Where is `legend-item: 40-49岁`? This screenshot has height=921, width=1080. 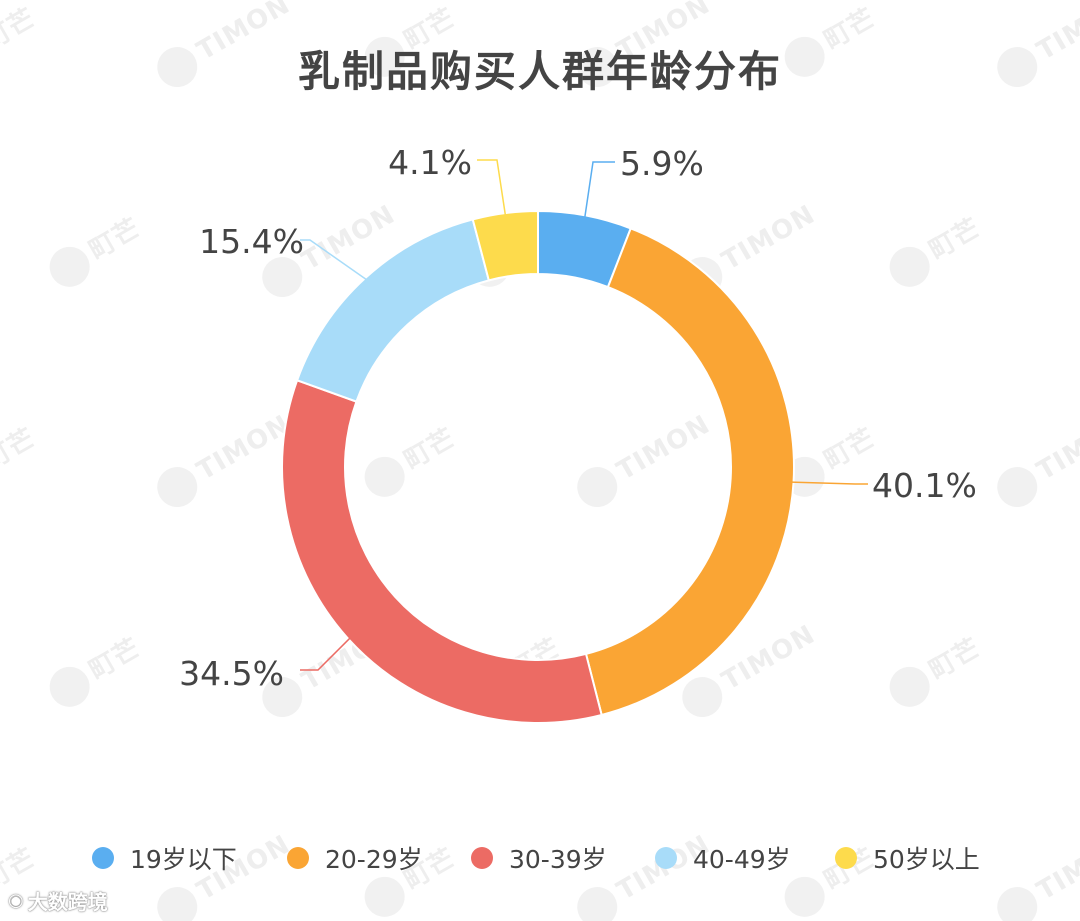 legend-item: 40-49岁 is located at coordinates (723, 858).